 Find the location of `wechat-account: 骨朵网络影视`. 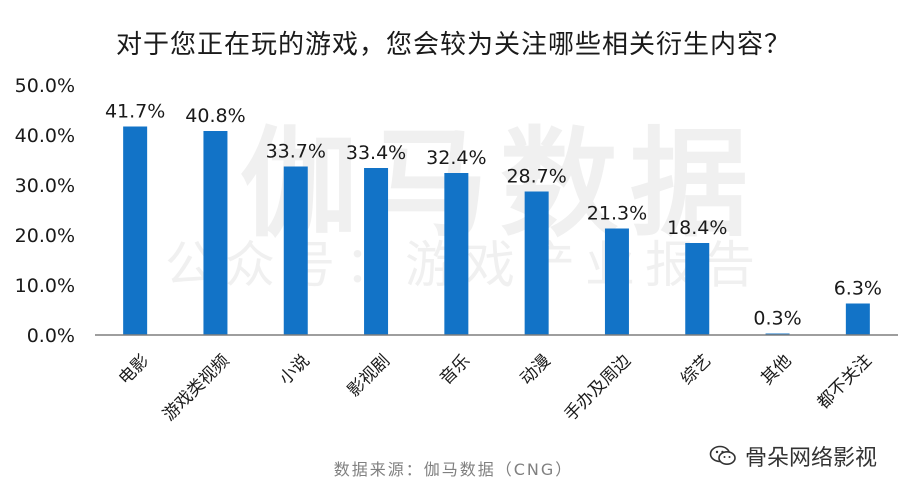

wechat-account: 骨朵网络影视 is located at coordinates (793, 456).